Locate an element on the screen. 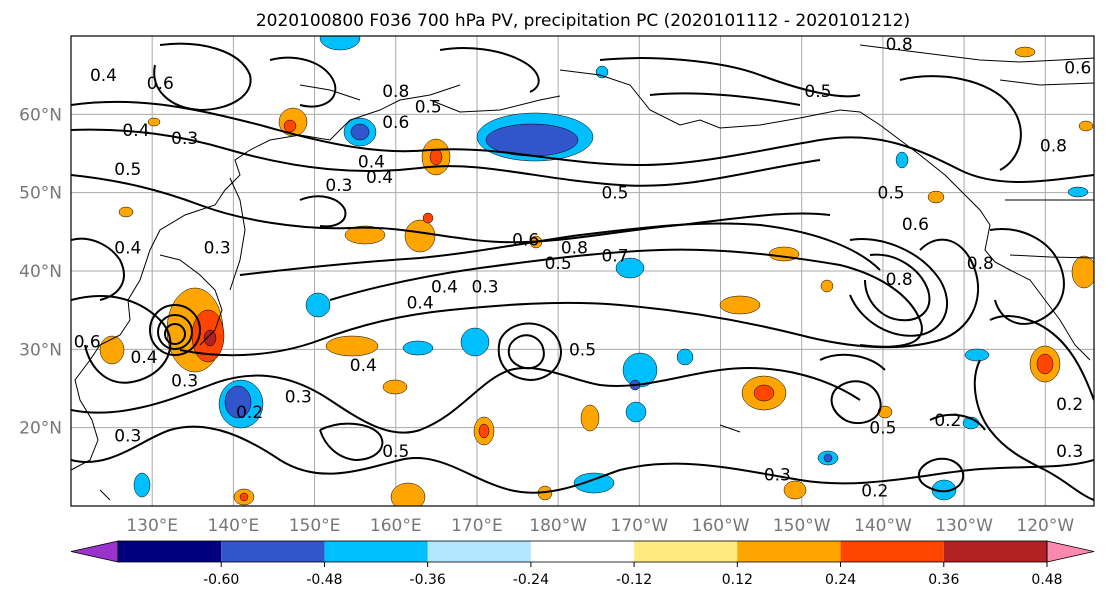 The width and height of the screenshot is (1105, 601). colorbar-tick-label: 0.36 is located at coordinates (943, 580).